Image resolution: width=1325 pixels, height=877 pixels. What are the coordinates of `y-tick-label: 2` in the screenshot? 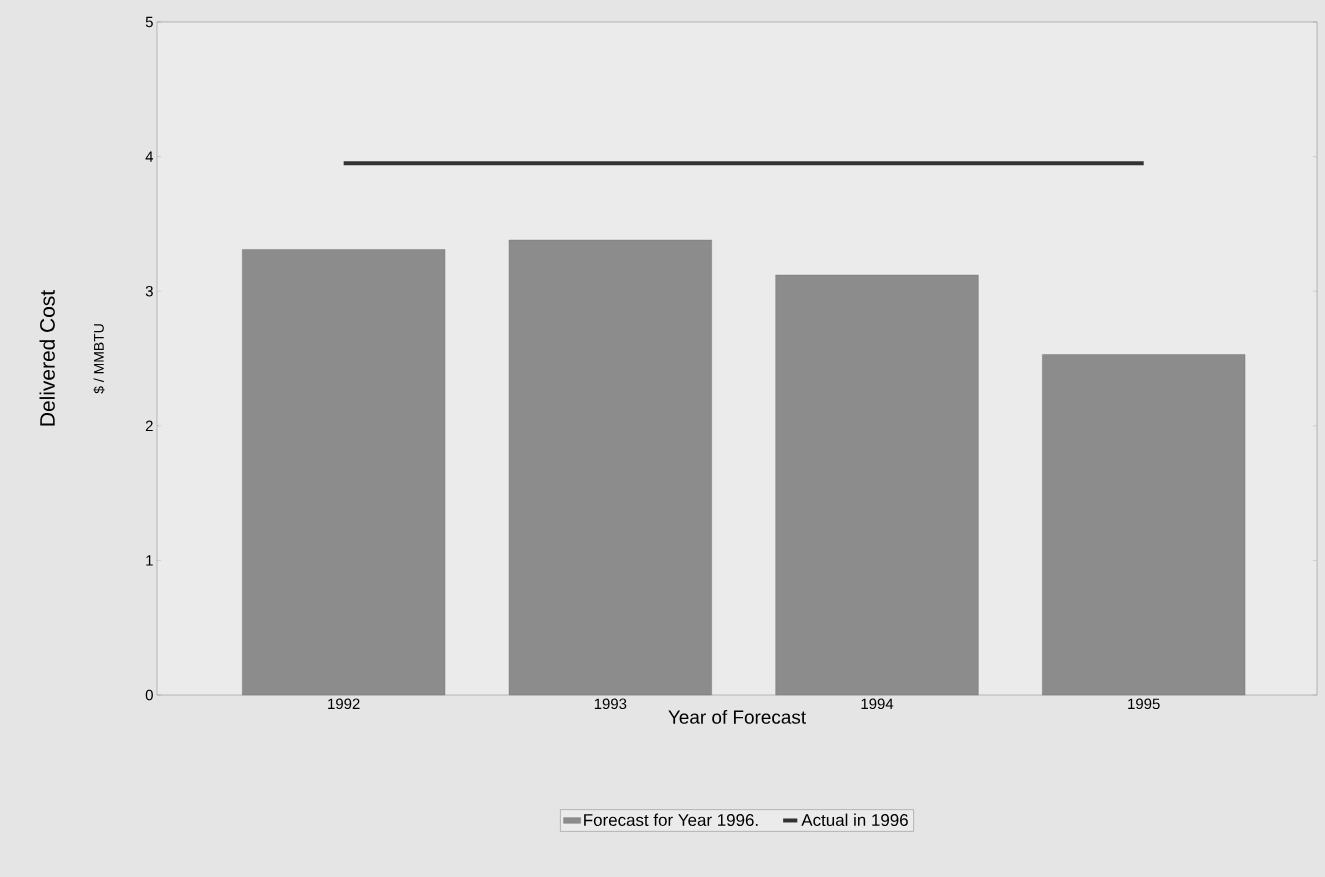 It's located at (149, 426).